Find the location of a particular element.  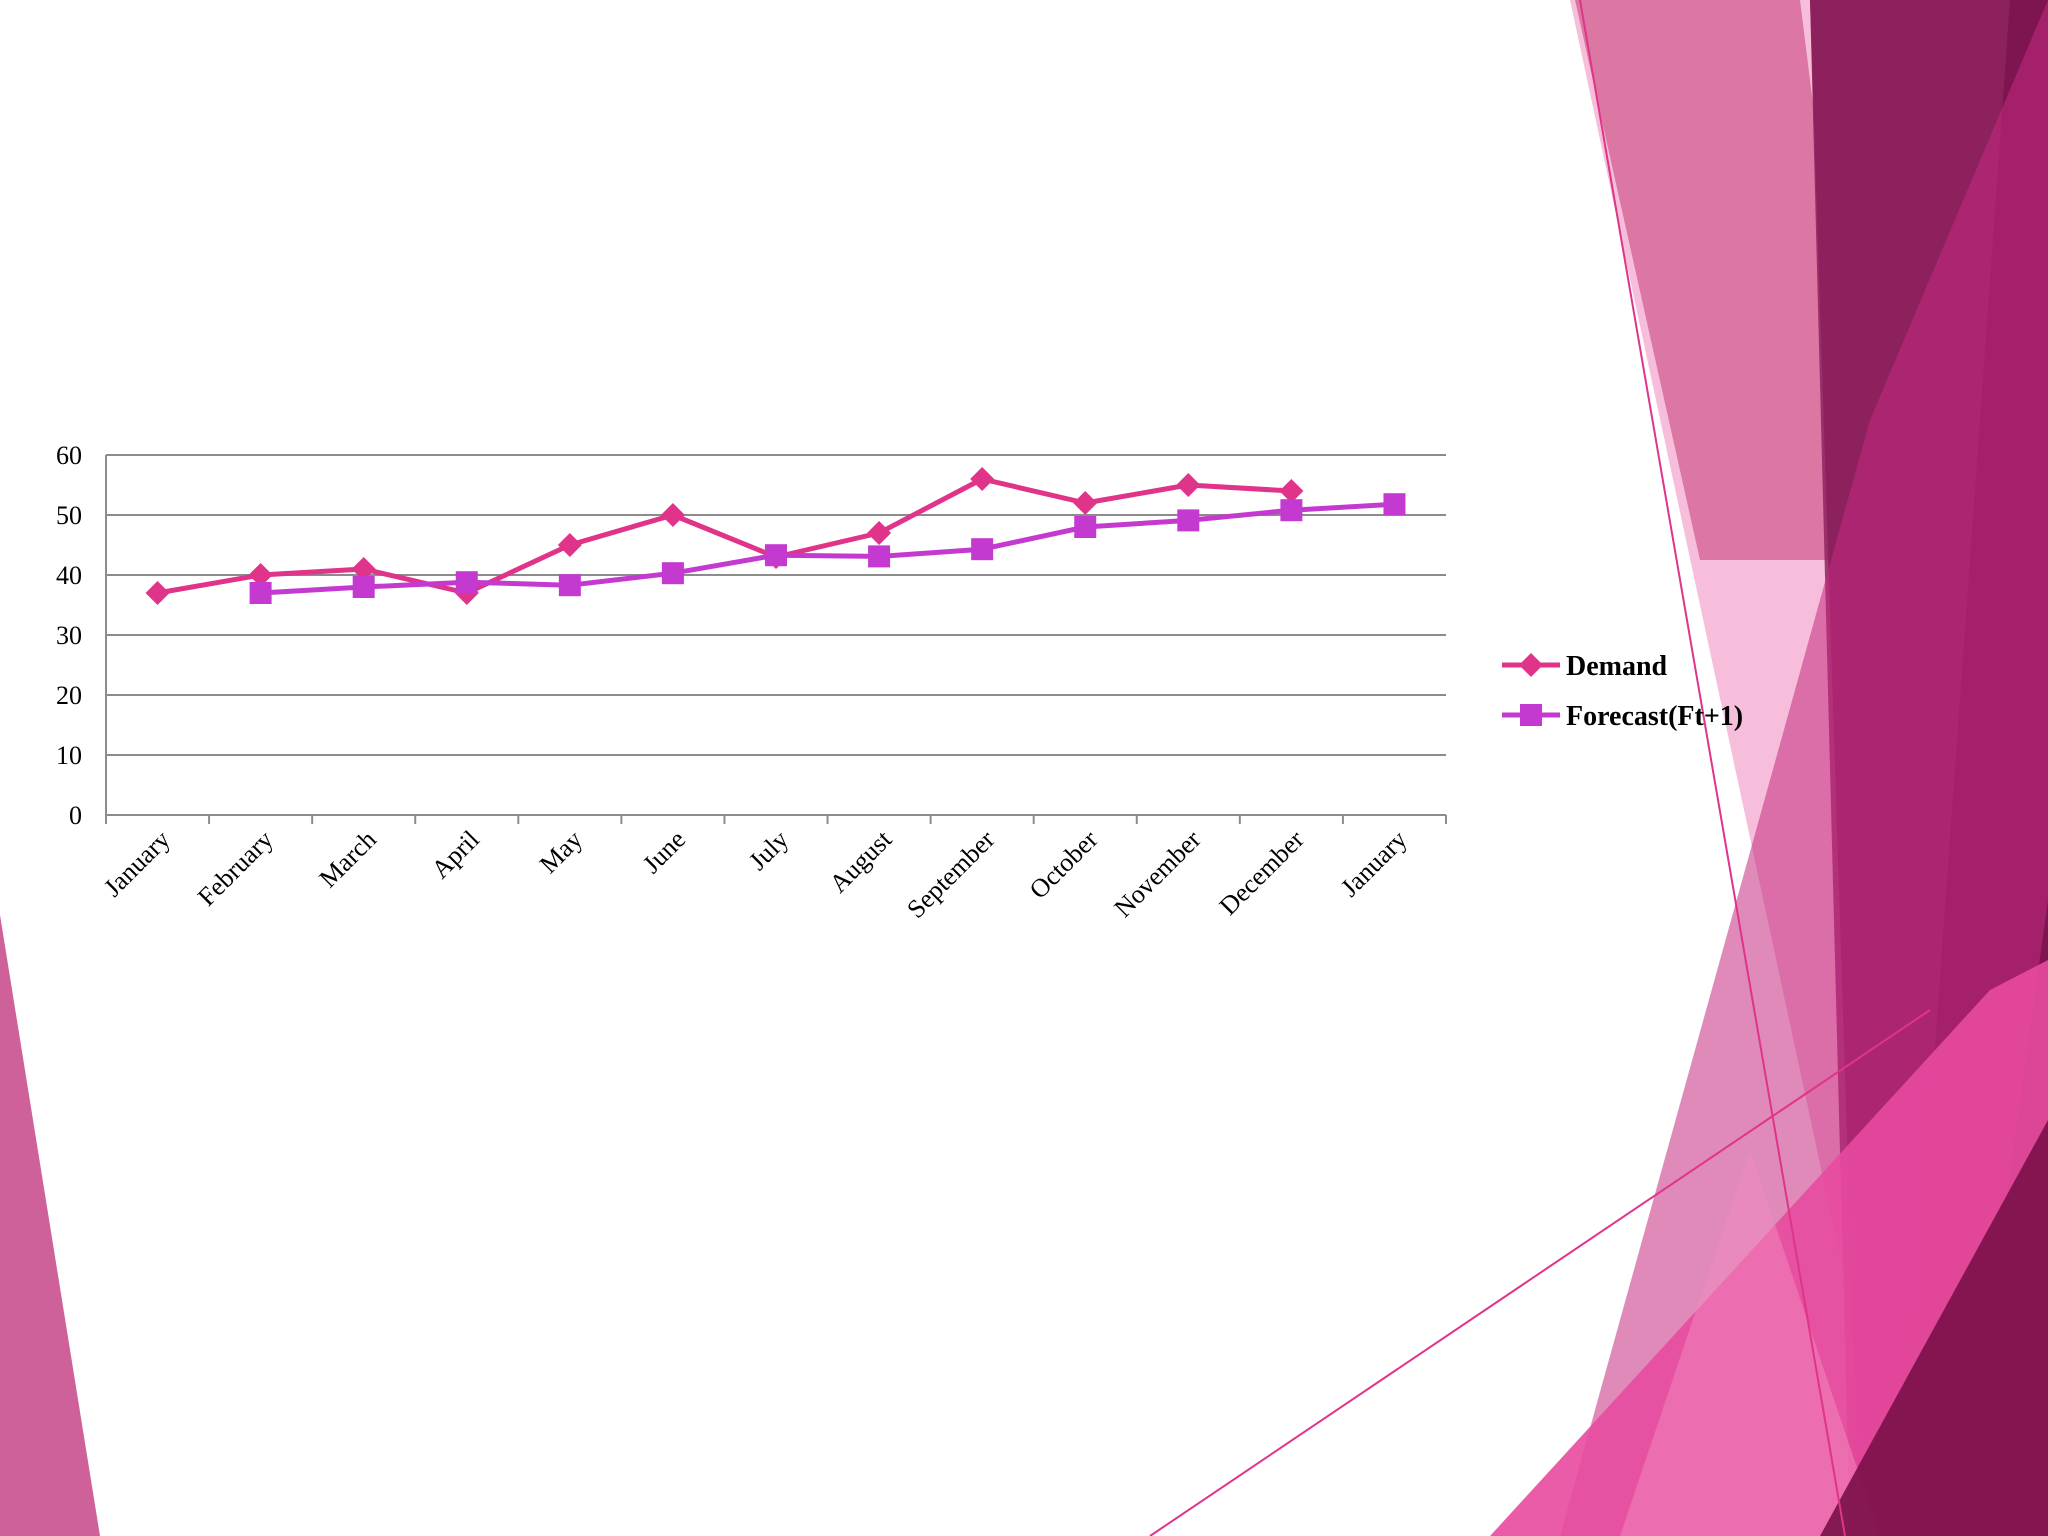

x-tick-label: April is located at coordinates (455, 854).